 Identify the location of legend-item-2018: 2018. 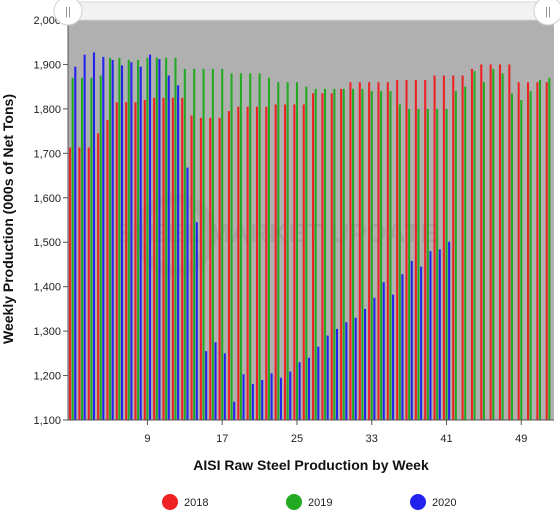
(185, 502).